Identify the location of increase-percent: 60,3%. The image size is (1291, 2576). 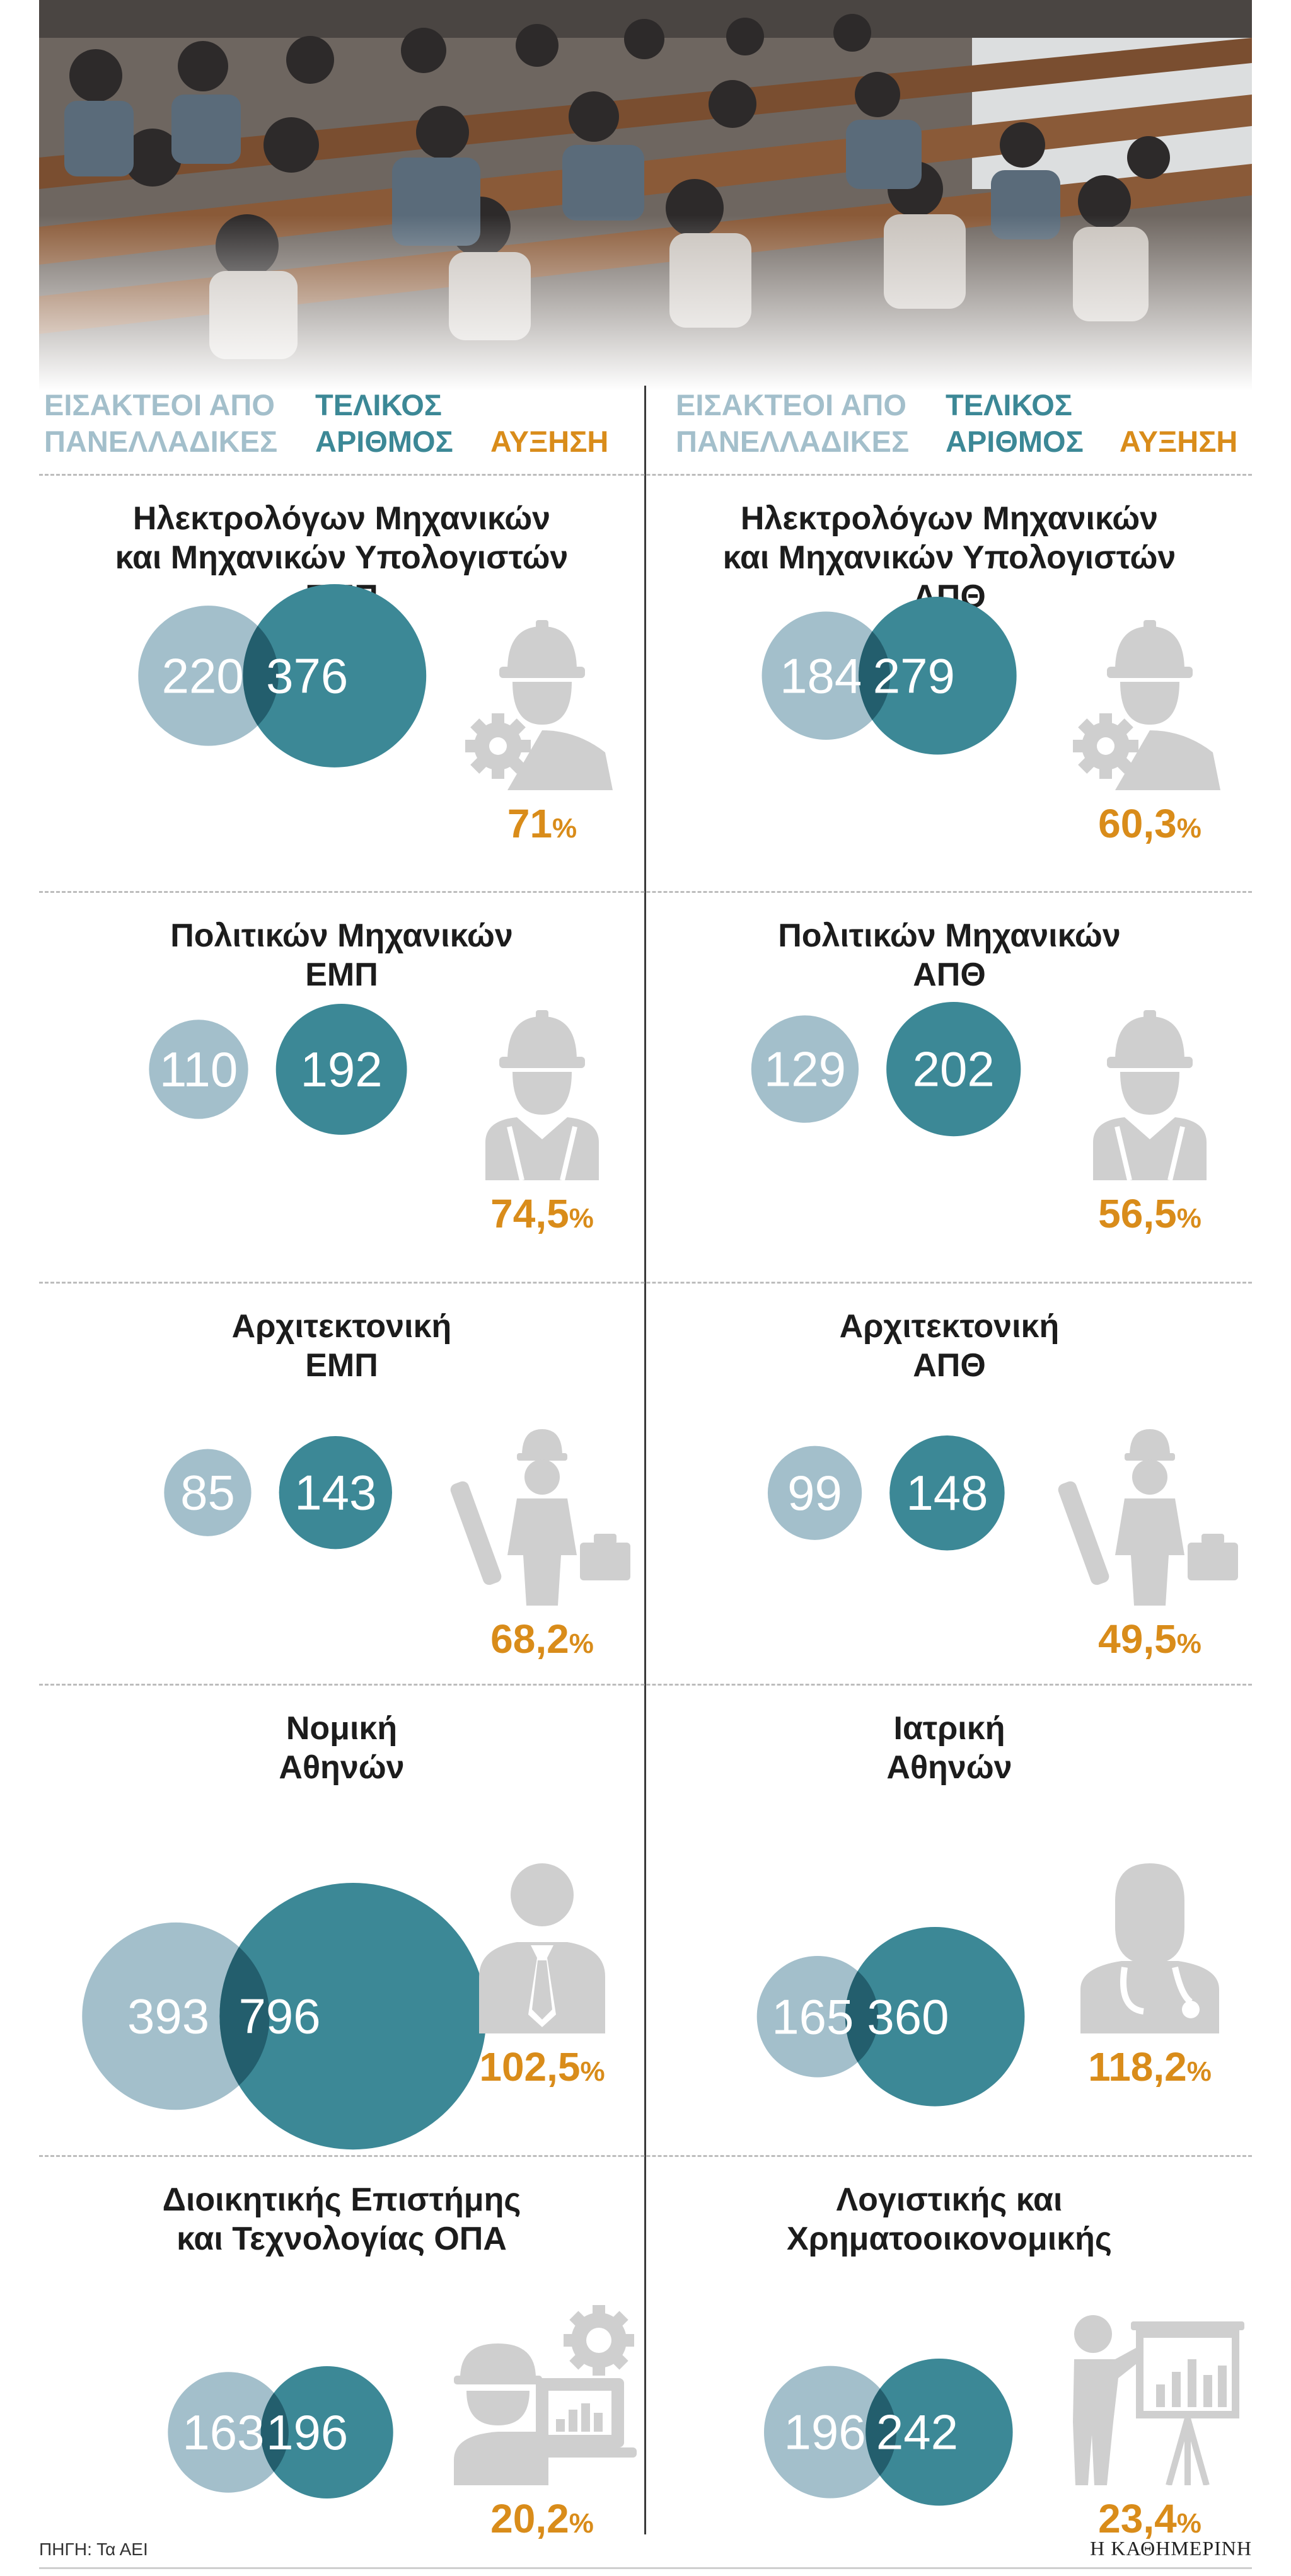
(1149, 826).